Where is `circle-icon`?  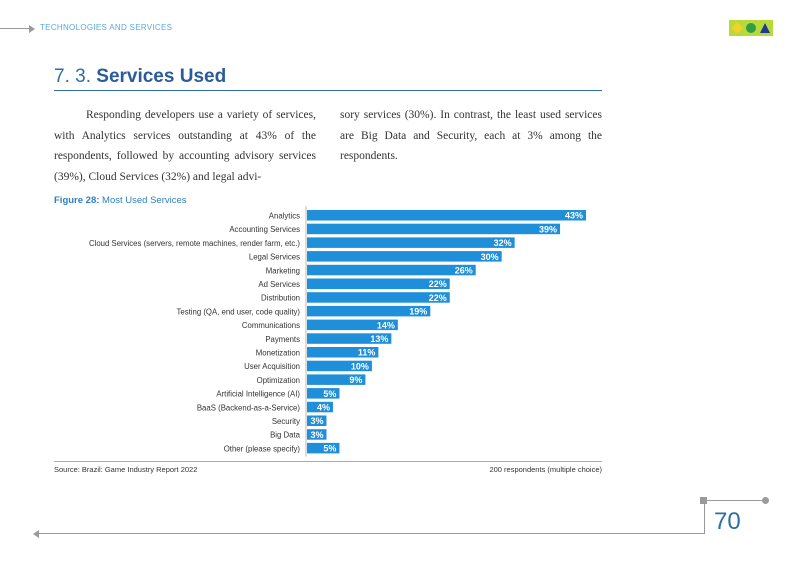
circle-icon is located at coordinates (751, 28).